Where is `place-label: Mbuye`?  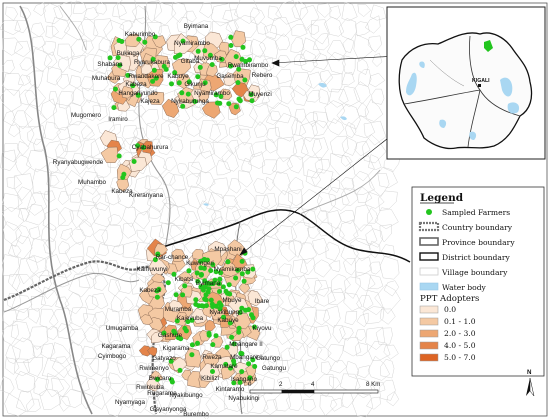
place-label: Mbuye is located at coordinates (232, 300).